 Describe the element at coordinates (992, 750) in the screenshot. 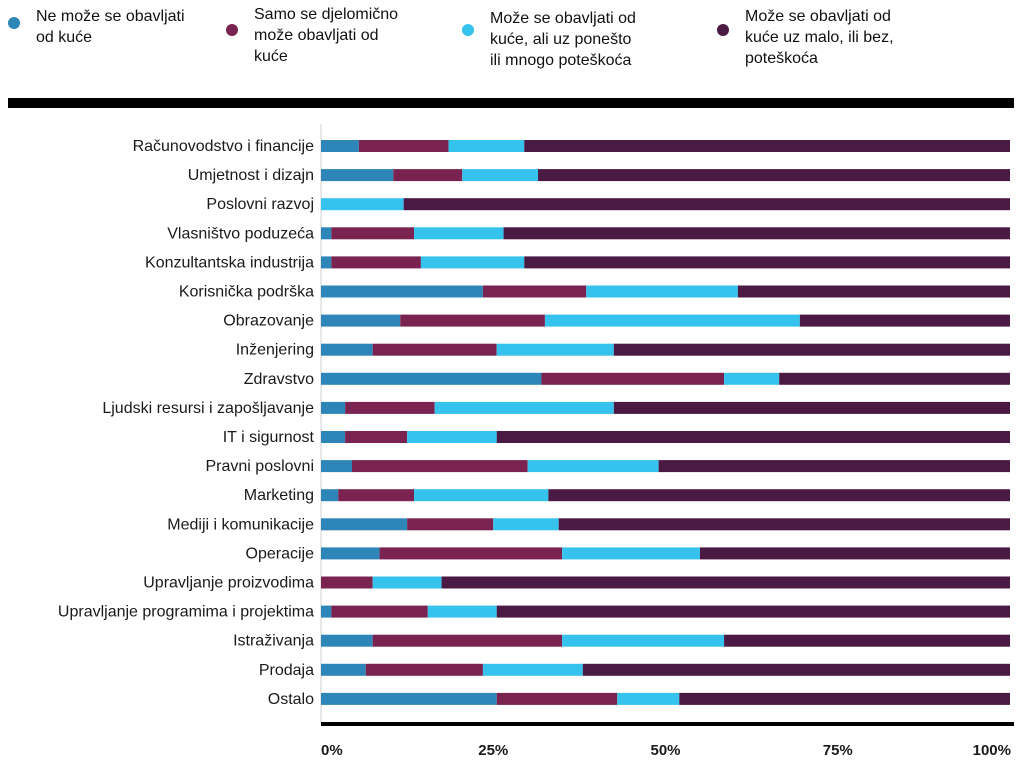

I see `x-tick-label: 100%` at that location.